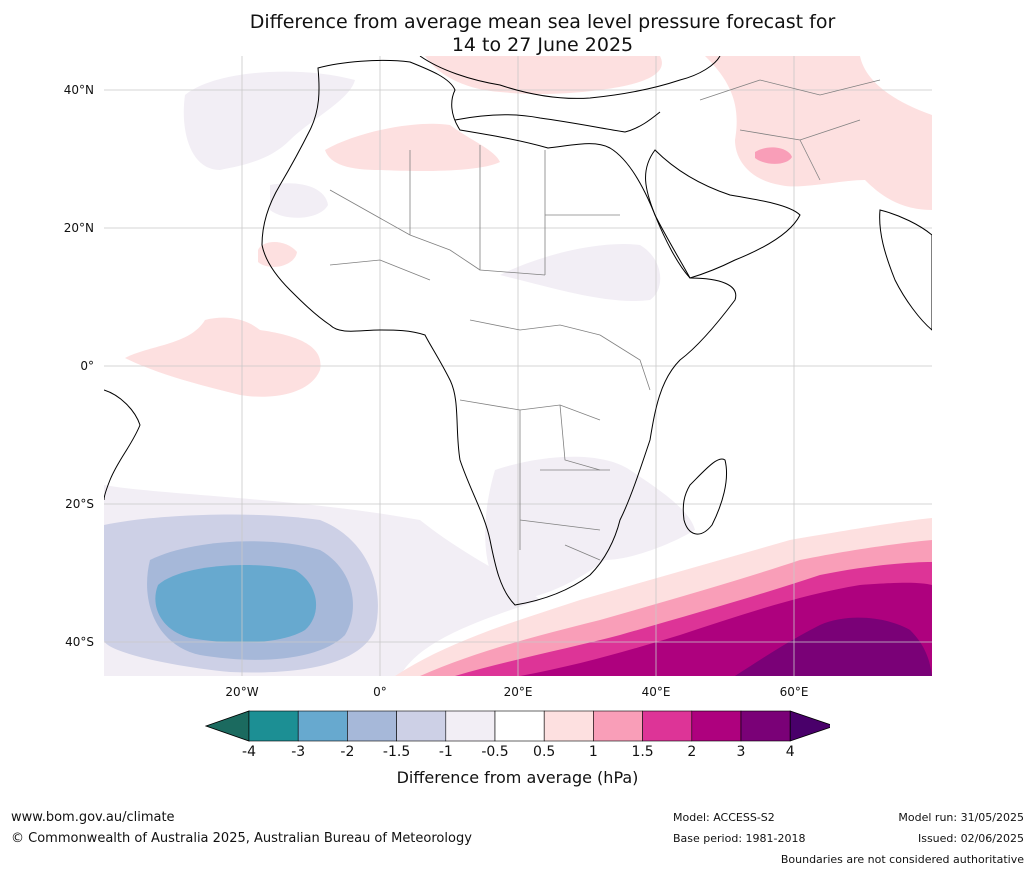 The width and height of the screenshot is (1035, 873). What do you see at coordinates (580, 272) in the screenshot?
I see `anomaly-negative-weak-sahel` at bounding box center [580, 272].